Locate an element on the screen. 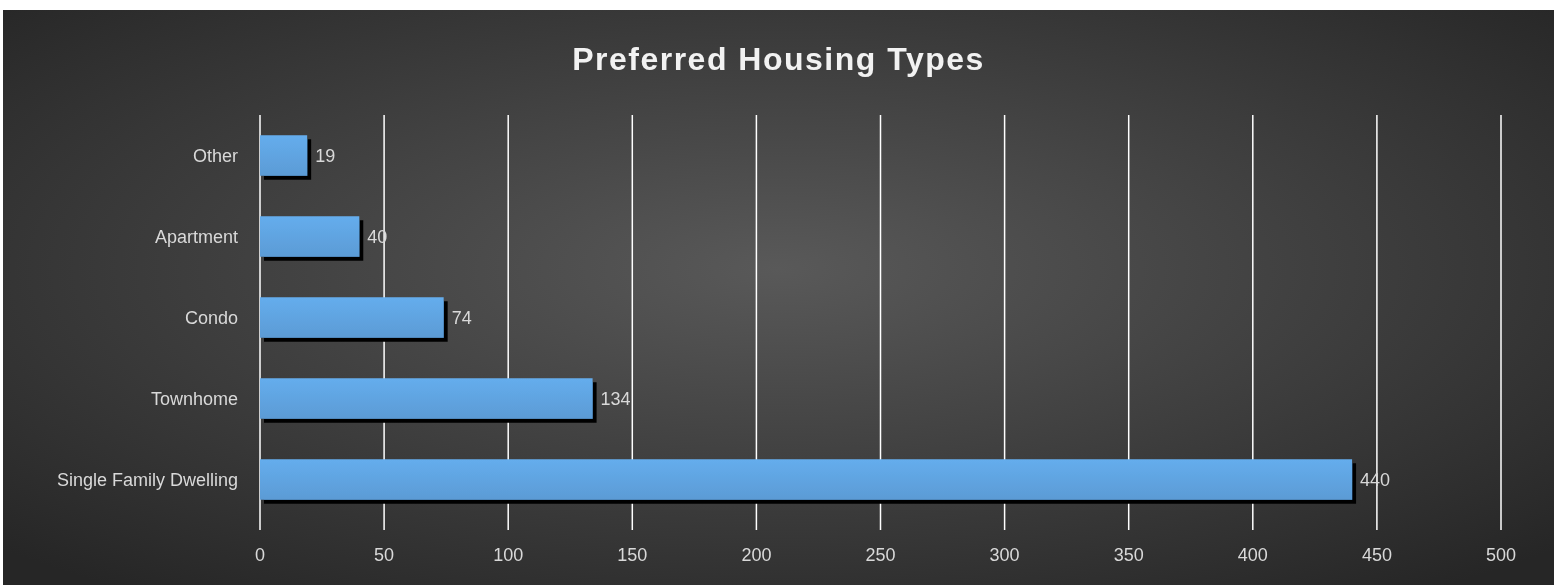 Image resolution: width=1557 pixels, height=585 pixels. x-tick-label: 0 is located at coordinates (260, 555).